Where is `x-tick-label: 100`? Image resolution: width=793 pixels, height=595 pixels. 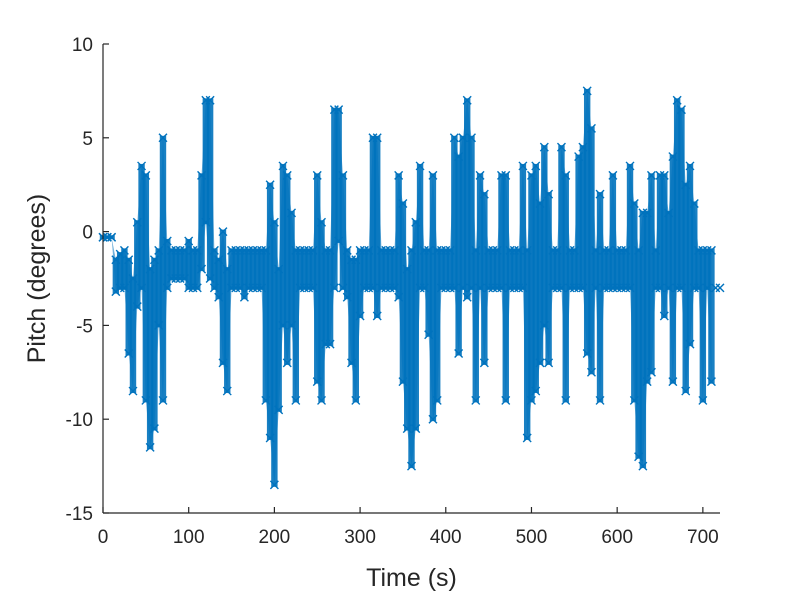 x-tick-label: 100 is located at coordinates (189, 537).